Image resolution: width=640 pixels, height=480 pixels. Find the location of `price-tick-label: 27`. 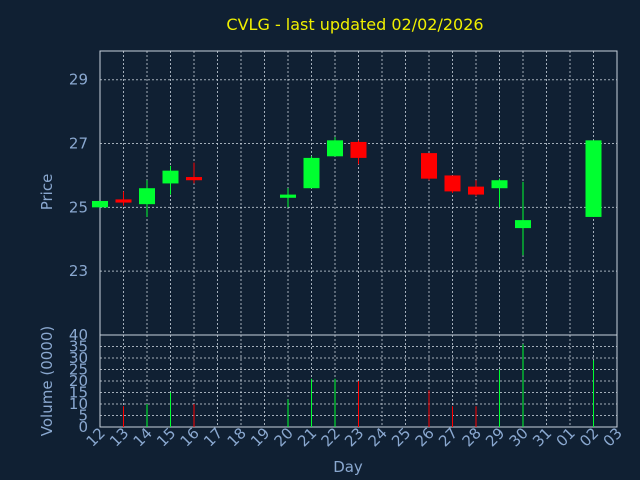

price-tick-label: 27 is located at coordinates (78, 144).